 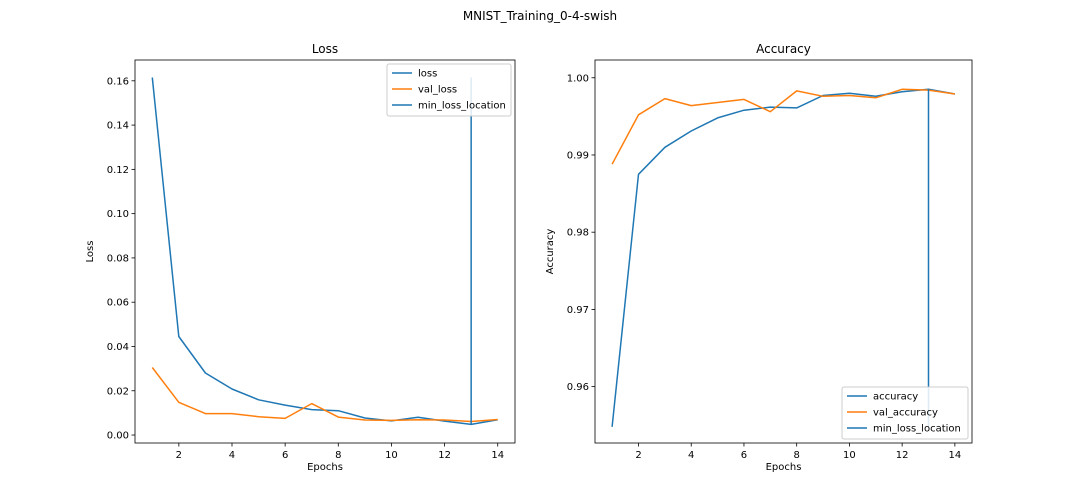 What do you see at coordinates (437, 90) in the screenshot?
I see `legend-label-val-loss: val_loss` at bounding box center [437, 90].